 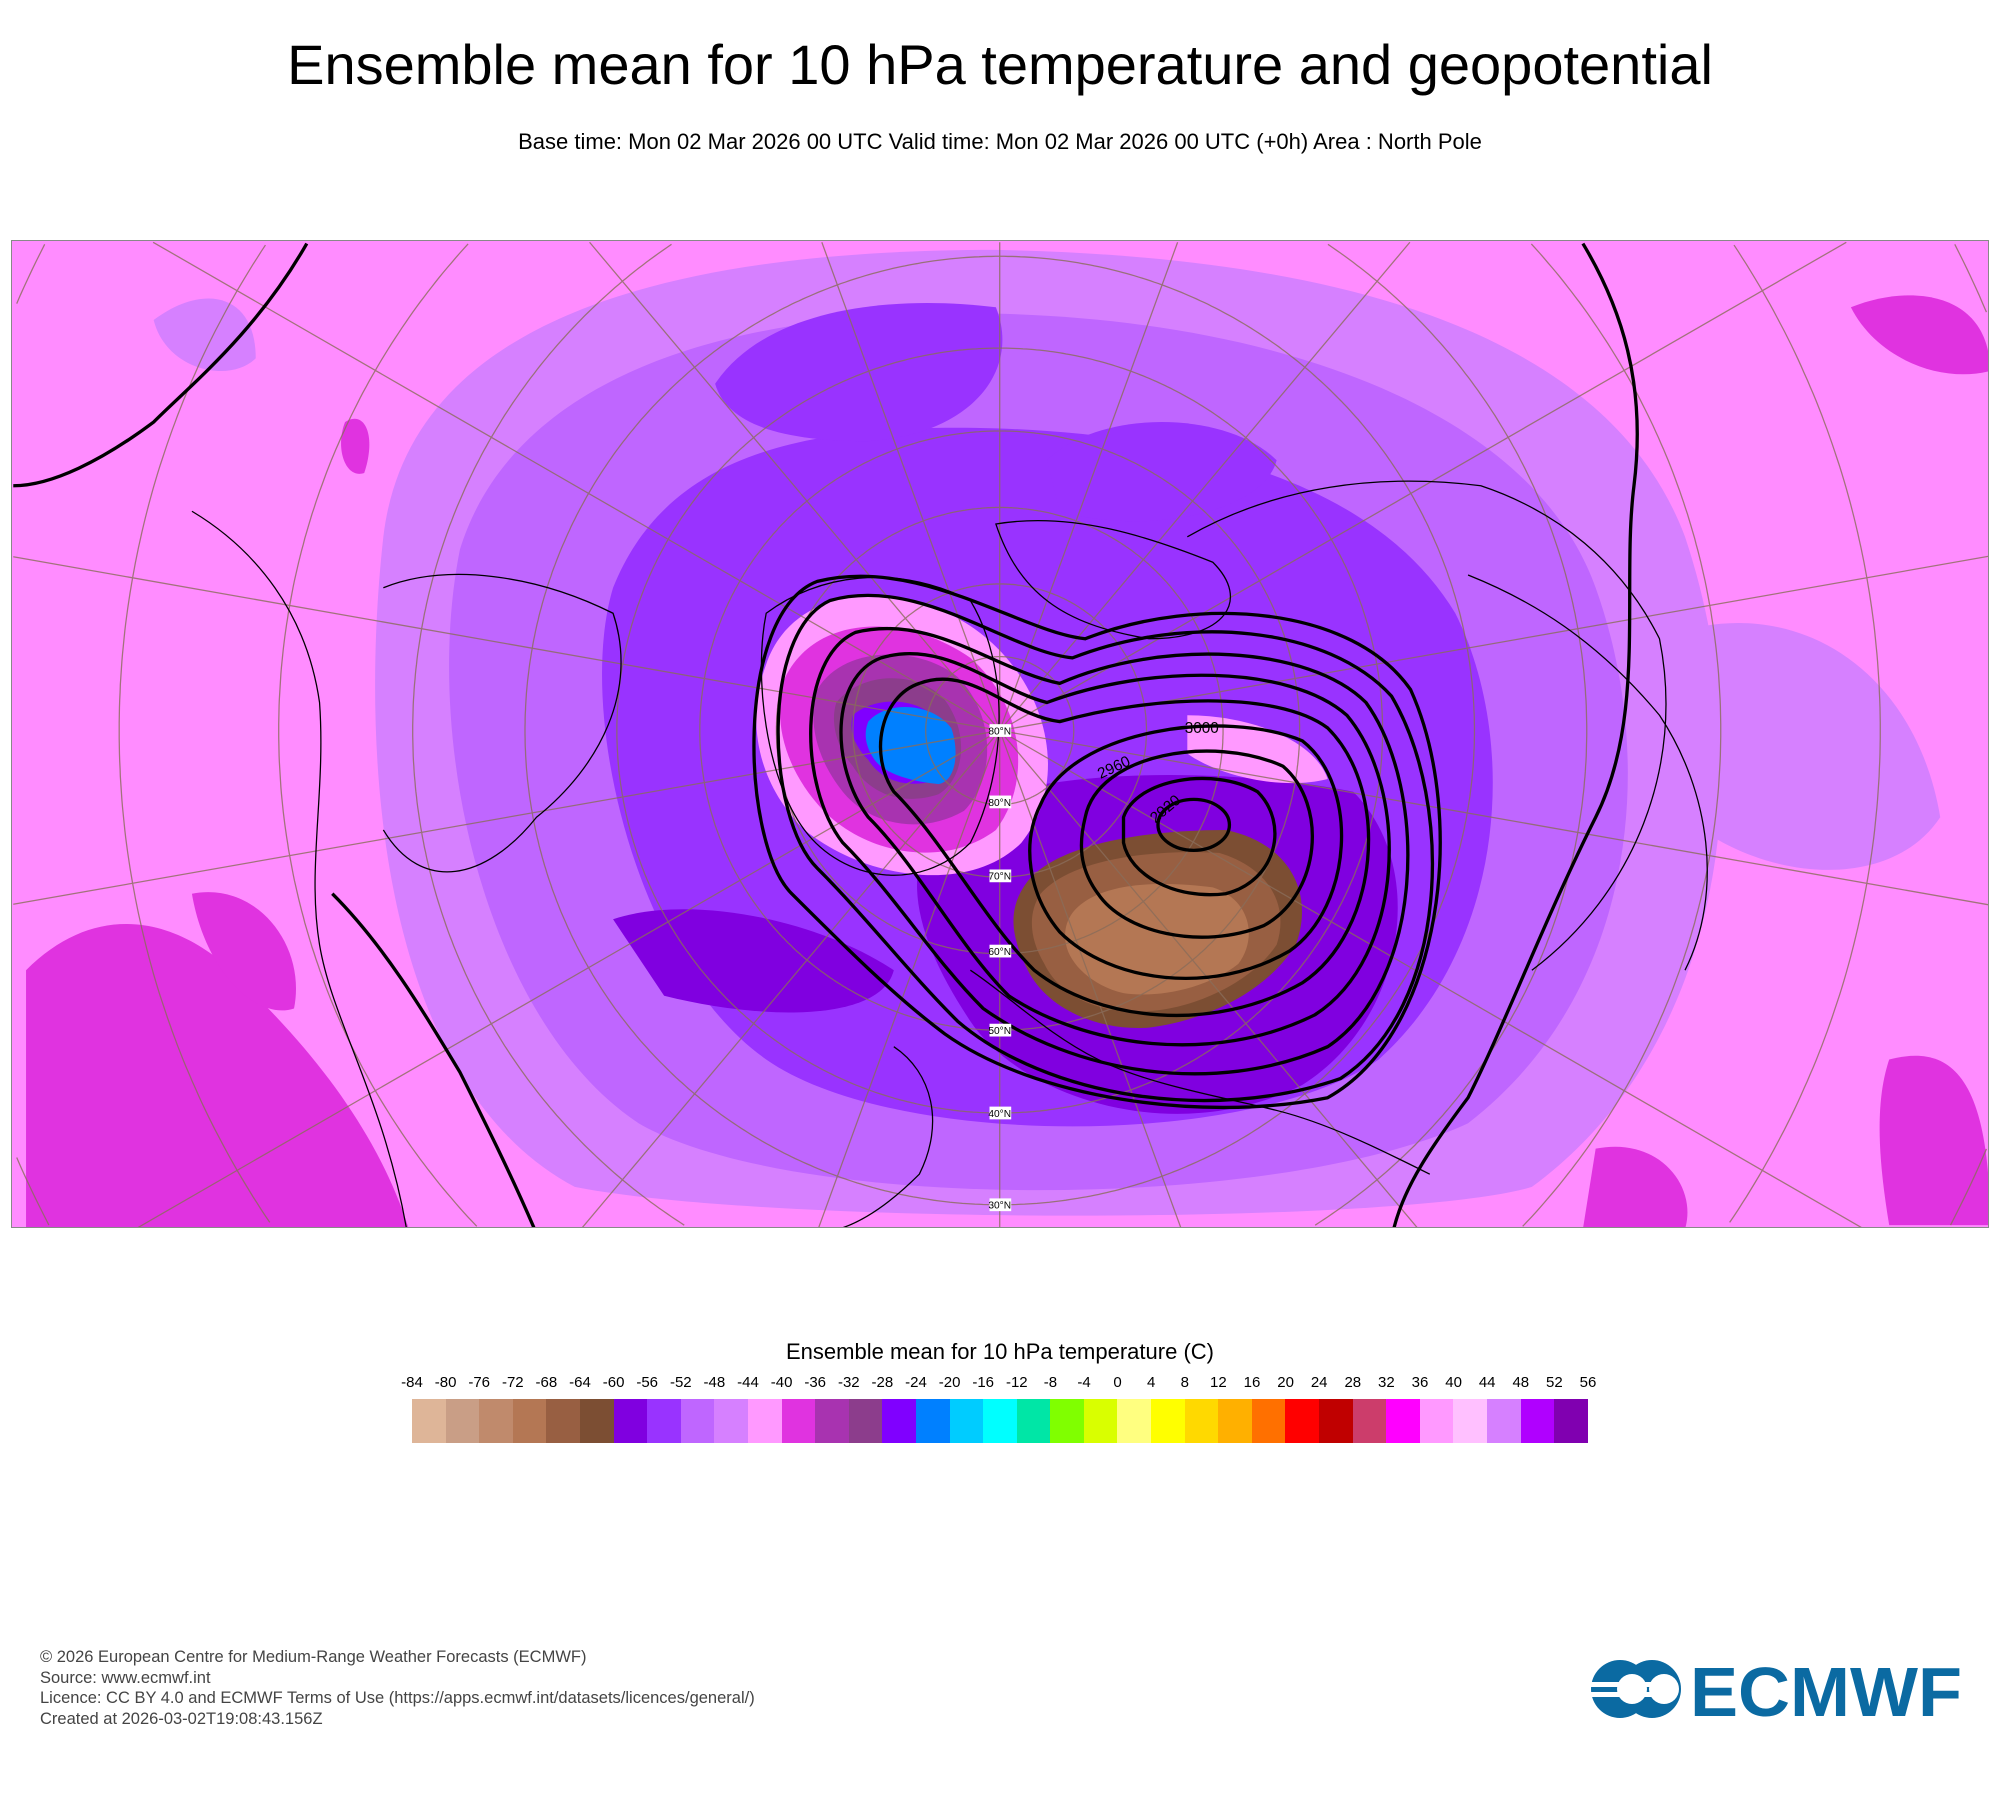 What do you see at coordinates (983, 1382) in the screenshot?
I see `legend-tick-label: -16` at bounding box center [983, 1382].